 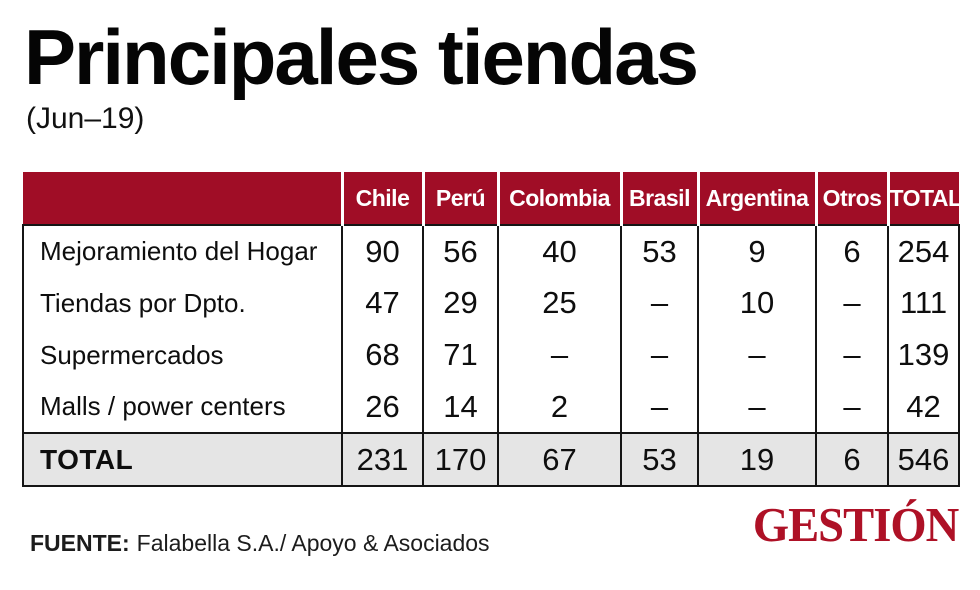 I want to click on table-cell: 90, so click(x=383, y=250).